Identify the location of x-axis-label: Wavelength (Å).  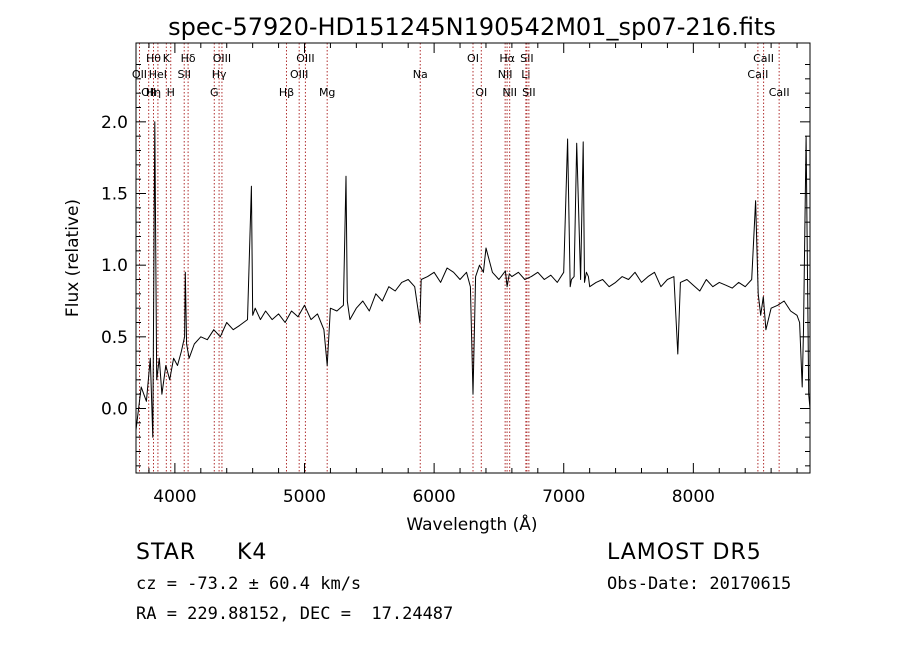
(471, 524).